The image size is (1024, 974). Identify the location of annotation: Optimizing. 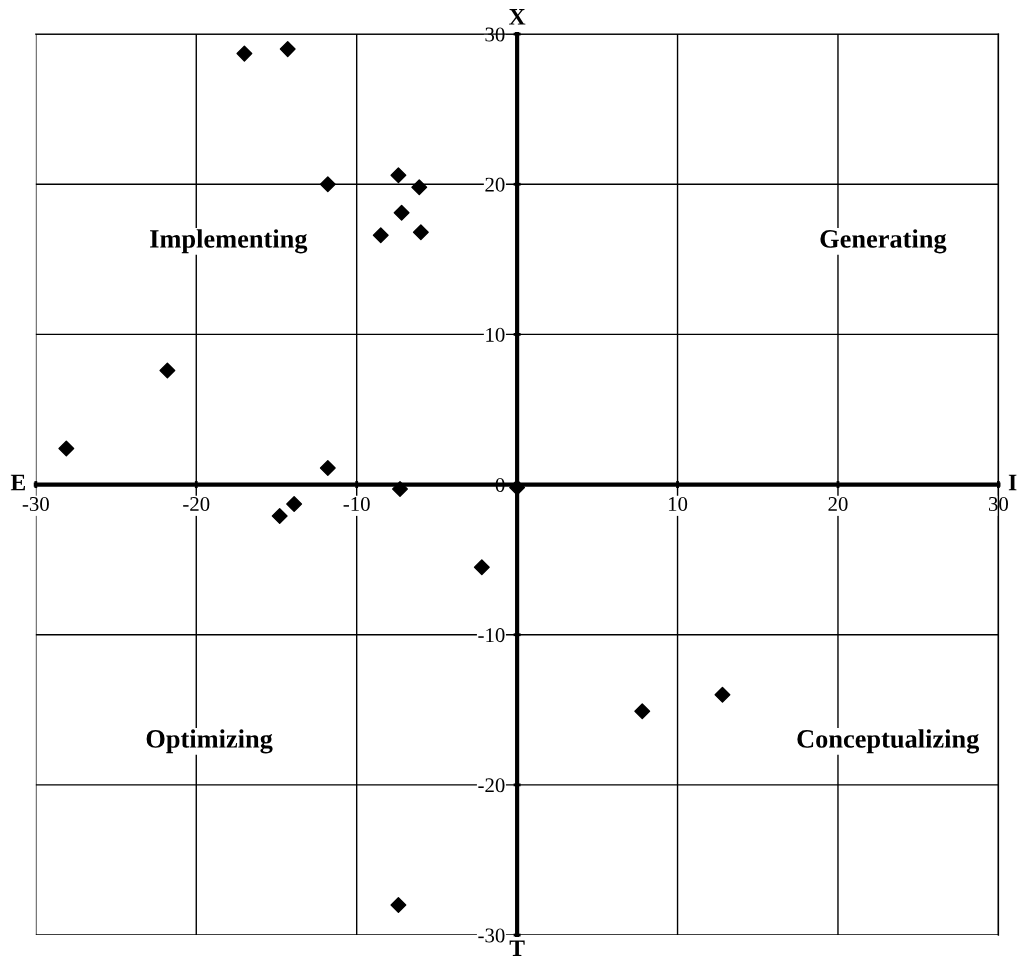
(209, 741).